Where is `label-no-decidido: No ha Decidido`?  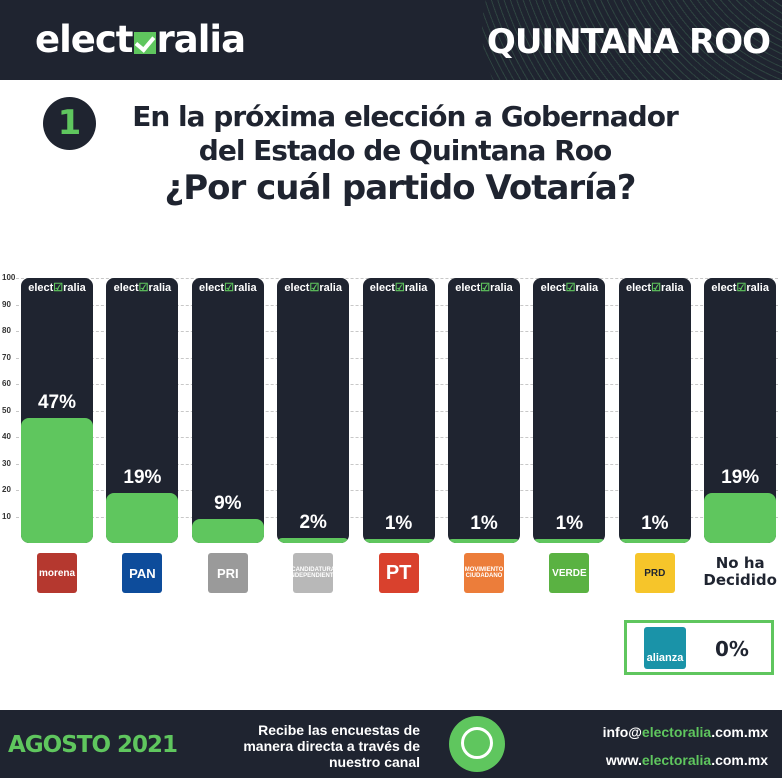 label-no-decidido: No ha Decidido is located at coordinates (740, 571).